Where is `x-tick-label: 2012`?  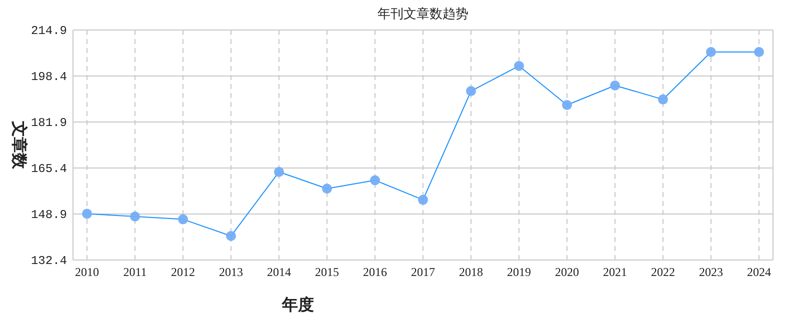 x-tick-label: 2012 is located at coordinates (183, 272).